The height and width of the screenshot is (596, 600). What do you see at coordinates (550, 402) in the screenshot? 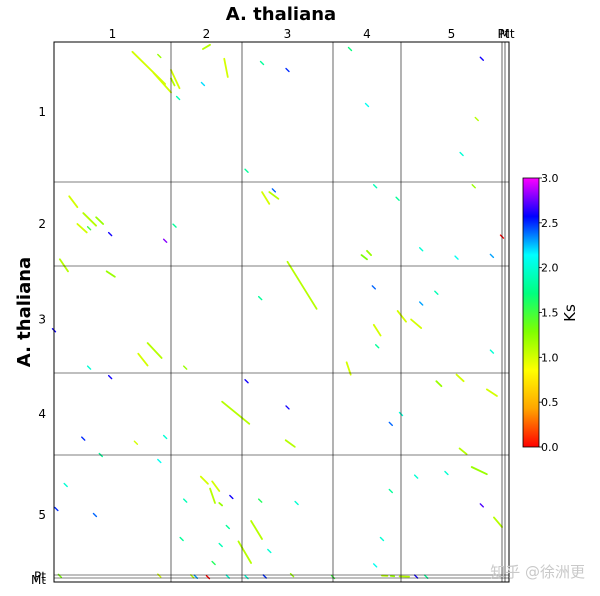
I see `colorbar-tick-label: 0.5` at bounding box center [550, 402].